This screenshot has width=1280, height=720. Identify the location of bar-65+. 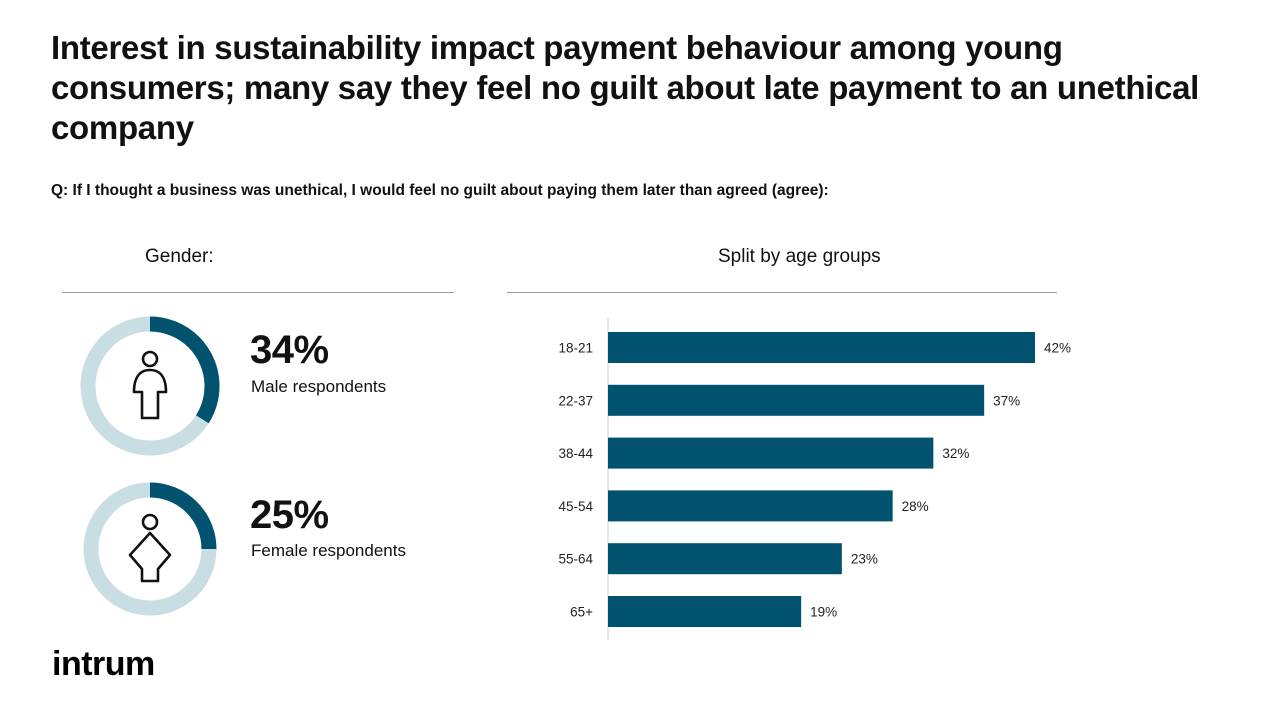
(705, 611).